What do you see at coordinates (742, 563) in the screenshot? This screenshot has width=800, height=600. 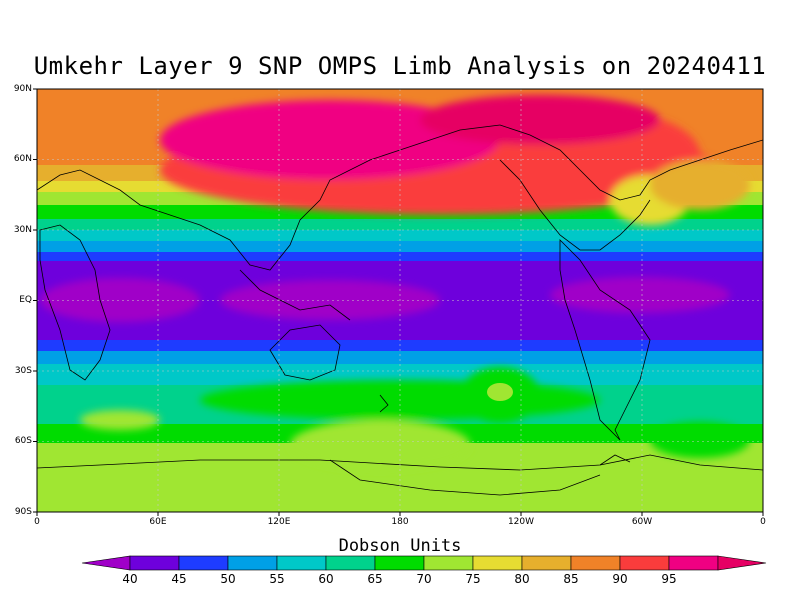 I see `colorbar-arrow-high` at bounding box center [742, 563].